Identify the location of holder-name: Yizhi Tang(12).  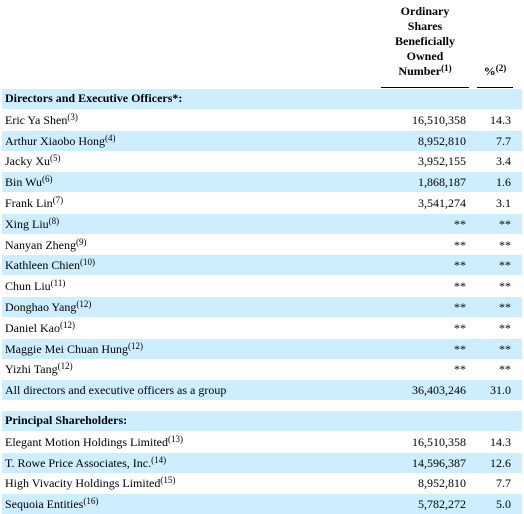
(39, 369).